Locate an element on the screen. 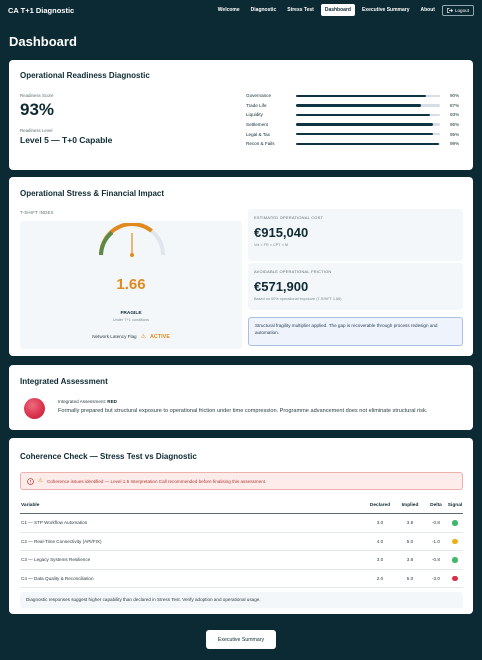 The width and height of the screenshot is (482, 660). readiness-bar-row: Settlement 95% is located at coordinates (354, 125).